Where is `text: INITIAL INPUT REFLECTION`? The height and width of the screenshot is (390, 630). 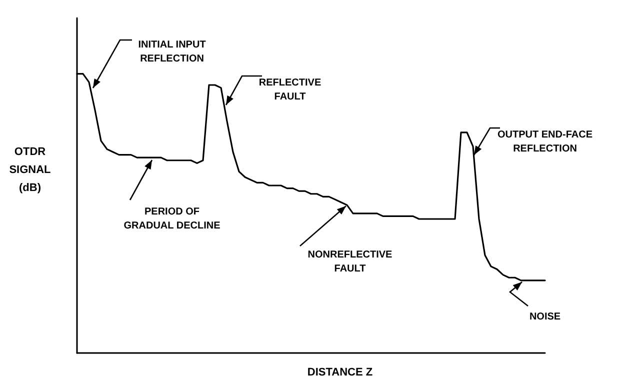
text: INITIAL INPUT REFLECTION is located at coordinates (172, 52).